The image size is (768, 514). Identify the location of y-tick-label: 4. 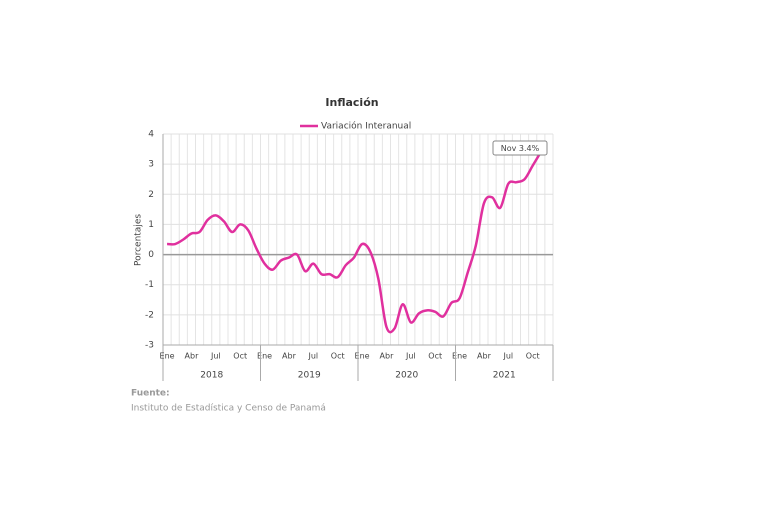
(151, 135).